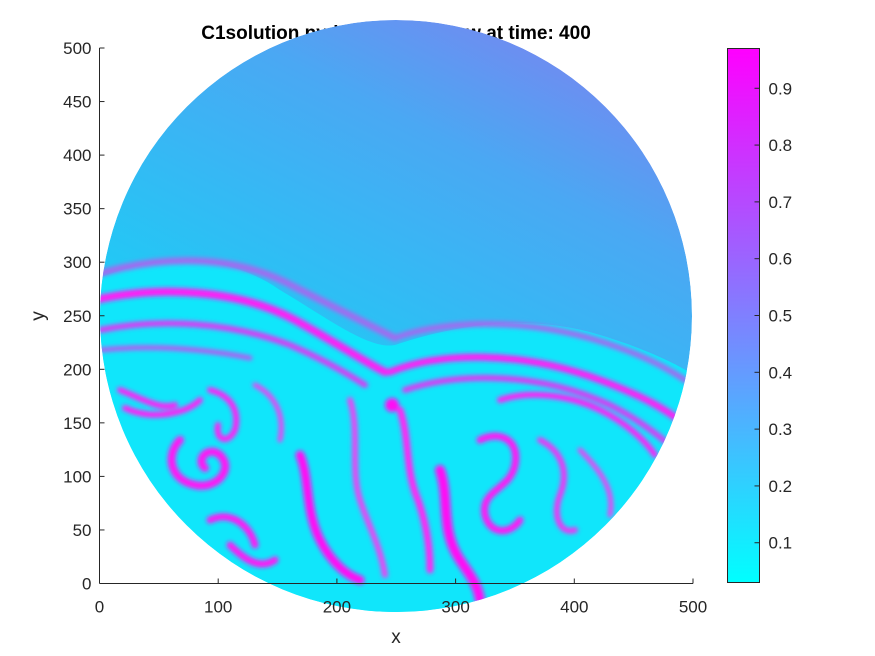 This screenshot has height=656, width=875. Describe the element at coordinates (77, 102) in the screenshot. I see `y-tick-label: 450` at that location.